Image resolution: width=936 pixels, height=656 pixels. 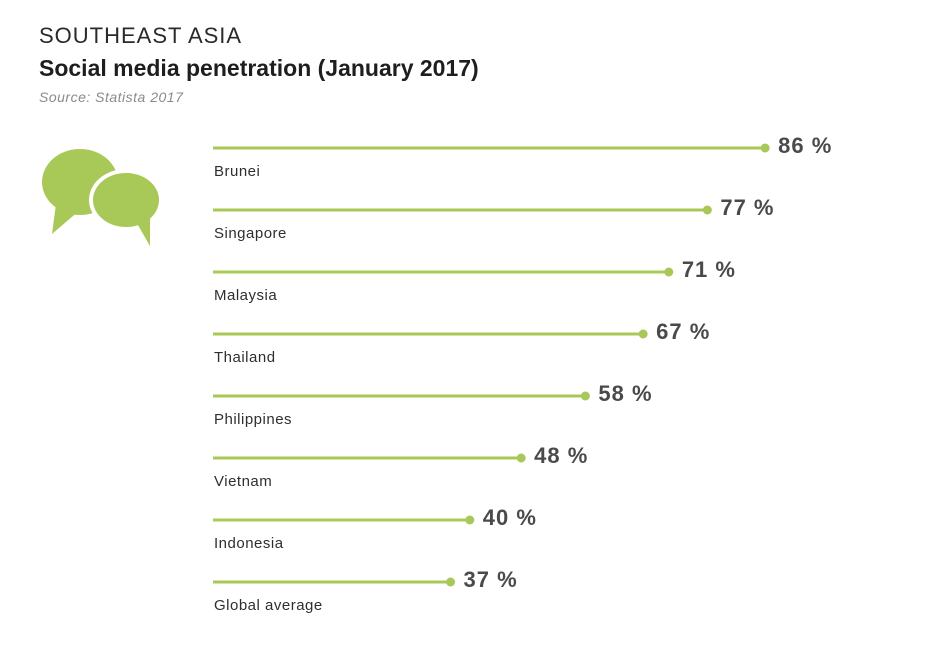 I want to click on value-label: 77 %, so click(x=747, y=207).